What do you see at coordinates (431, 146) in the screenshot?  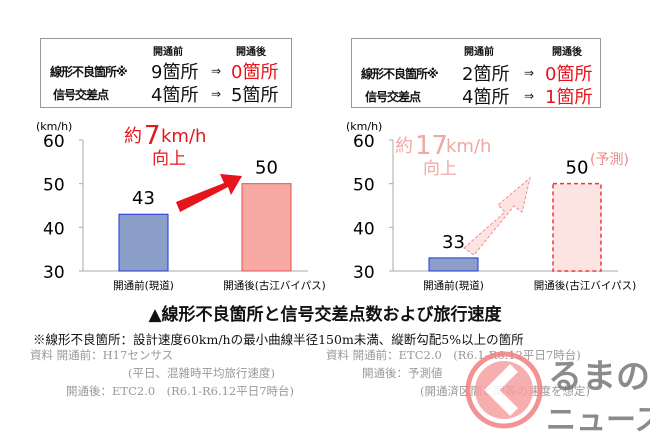 I see `annotation-number: 17` at bounding box center [431, 146].